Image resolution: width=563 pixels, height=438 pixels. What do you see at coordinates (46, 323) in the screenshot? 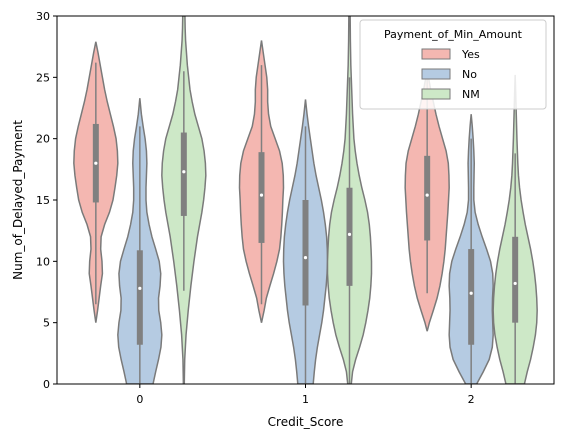
I see `y-tick-label: 5` at bounding box center [46, 323].